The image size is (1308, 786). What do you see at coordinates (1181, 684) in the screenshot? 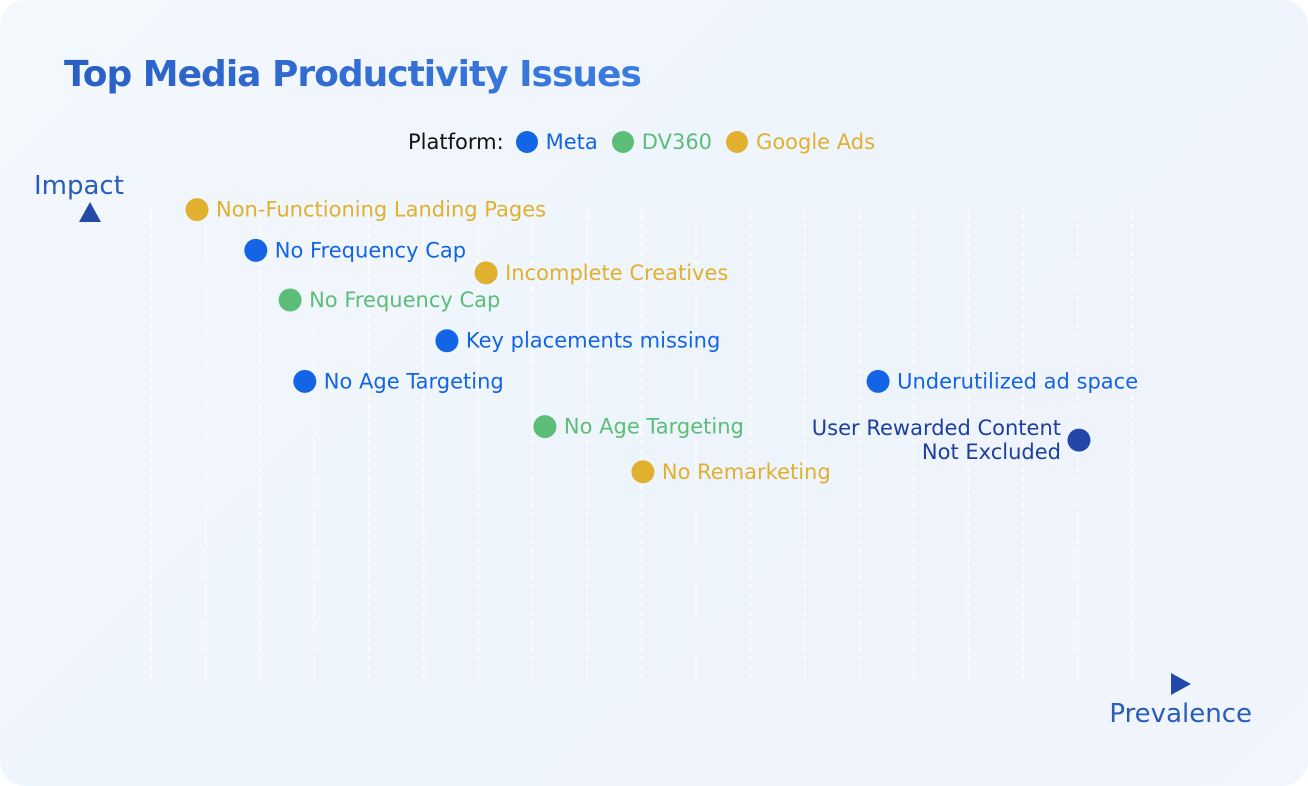
I see `x-axis-arrow` at bounding box center [1181, 684].